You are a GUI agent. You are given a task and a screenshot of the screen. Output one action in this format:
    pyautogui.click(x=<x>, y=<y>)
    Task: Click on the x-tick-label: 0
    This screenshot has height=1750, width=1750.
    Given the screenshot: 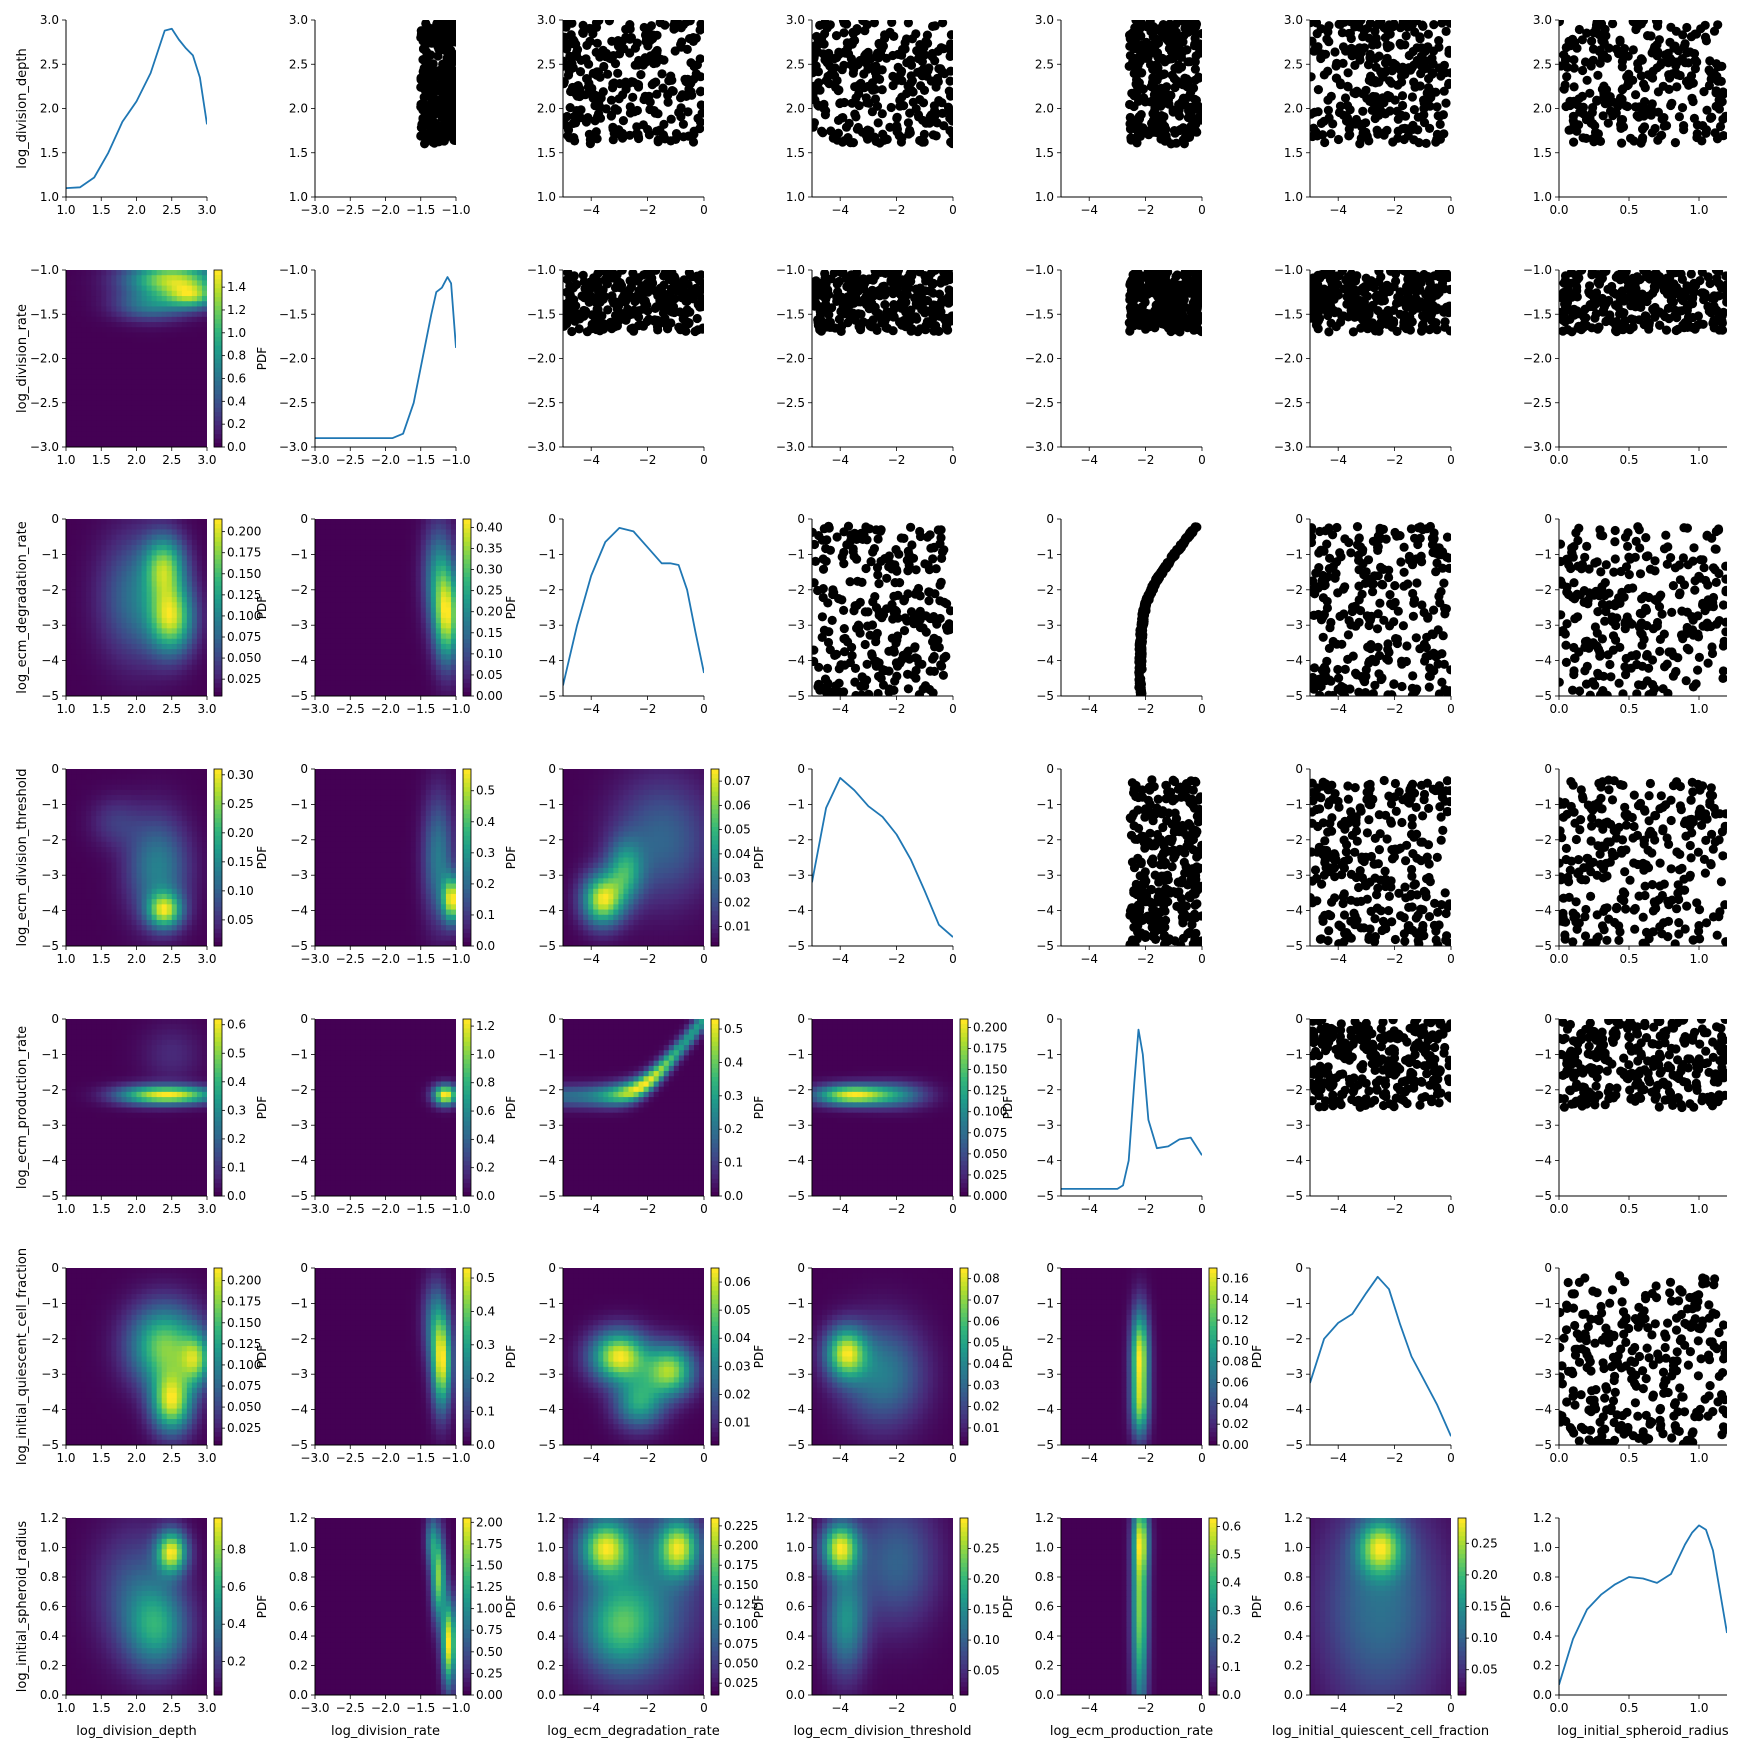 What is the action you would take?
    pyautogui.click(x=1202, y=210)
    